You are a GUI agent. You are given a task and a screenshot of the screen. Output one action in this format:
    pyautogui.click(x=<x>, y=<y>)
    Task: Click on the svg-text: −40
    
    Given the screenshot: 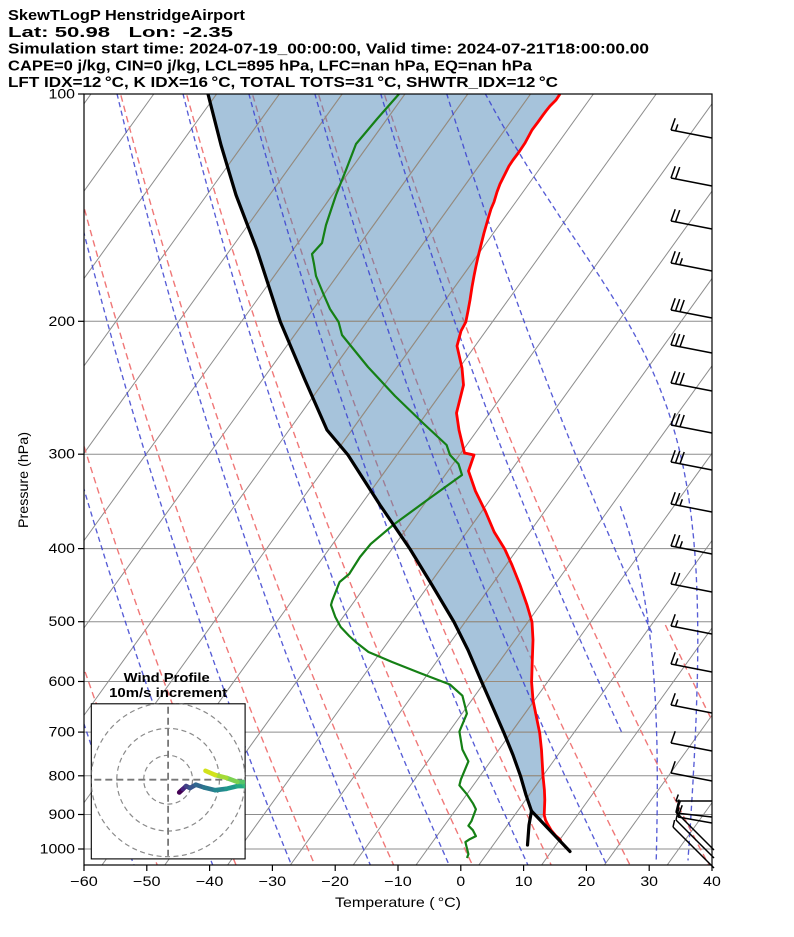 What is the action you would take?
    pyautogui.click(x=210, y=881)
    